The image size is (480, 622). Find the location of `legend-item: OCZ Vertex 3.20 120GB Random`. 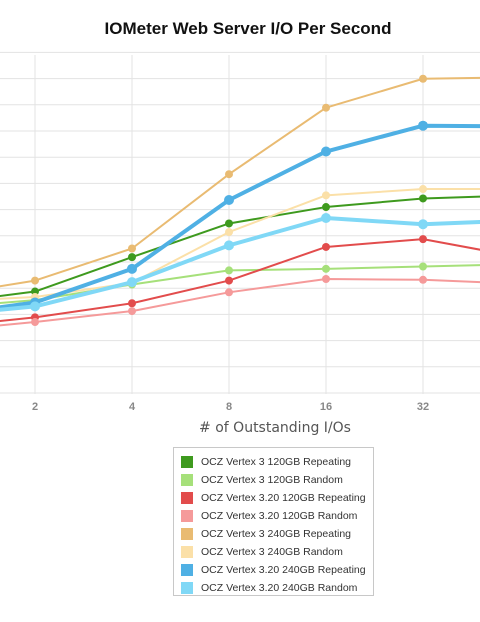

legend-item: OCZ Vertex 3.20 120GB Random is located at coordinates (277, 516).